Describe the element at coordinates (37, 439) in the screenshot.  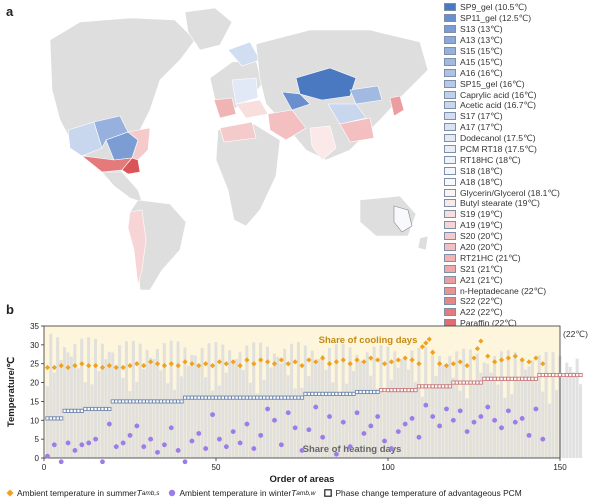
I see `y-tick-label: 5` at that location.